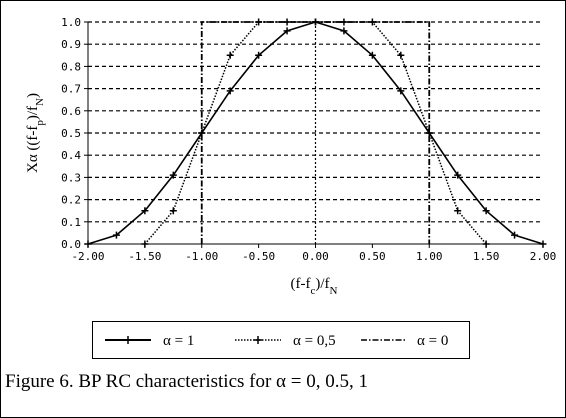 The height and width of the screenshot is (418, 566). What do you see at coordinates (285, 341) in the screenshot?
I see `legend-item-alpha-05: α = 0,5` at bounding box center [285, 341].